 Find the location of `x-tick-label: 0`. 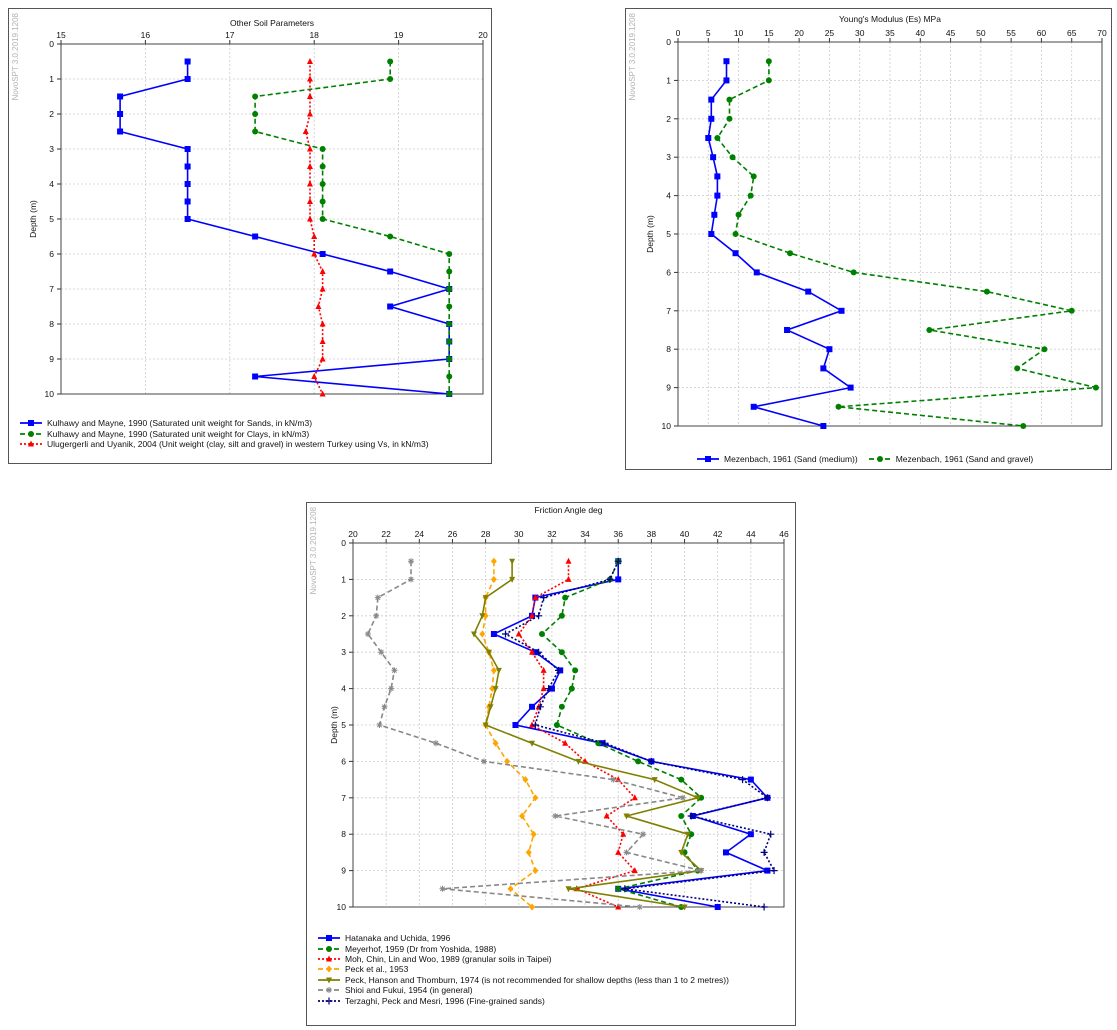

x-tick-label: 0 is located at coordinates (678, 33).